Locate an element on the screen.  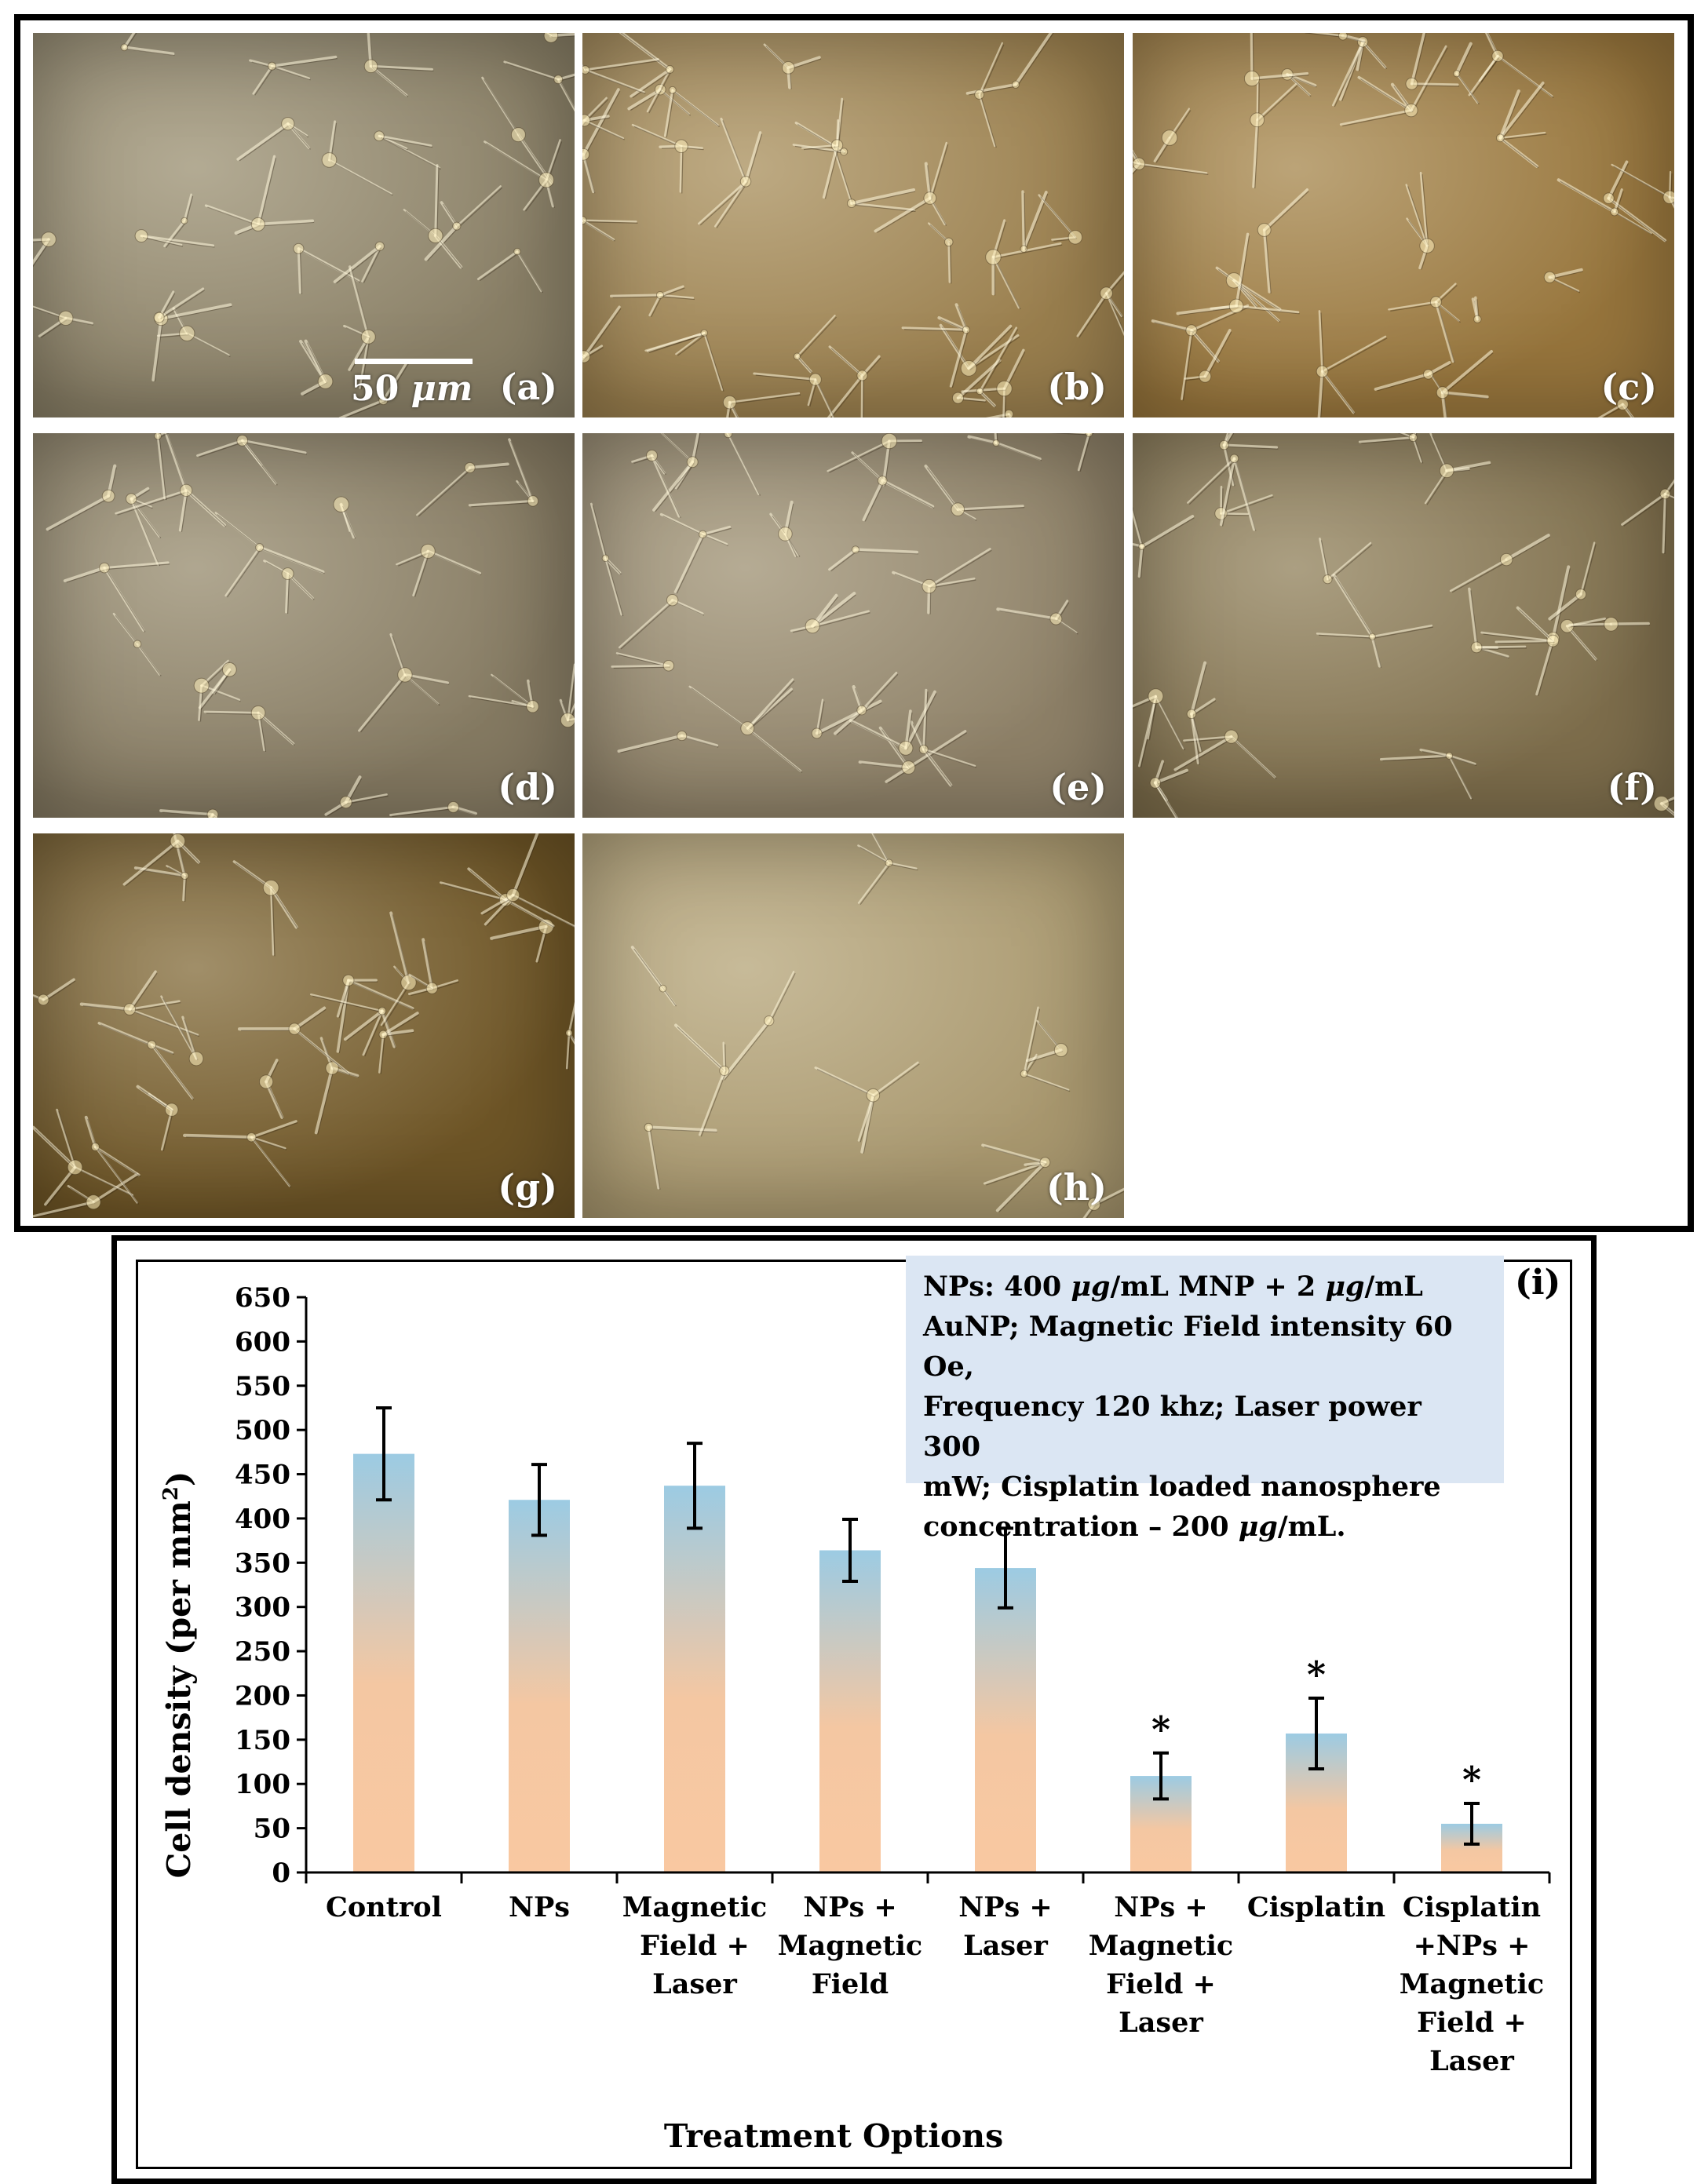
y-tick-label: 400 is located at coordinates (262, 1519).